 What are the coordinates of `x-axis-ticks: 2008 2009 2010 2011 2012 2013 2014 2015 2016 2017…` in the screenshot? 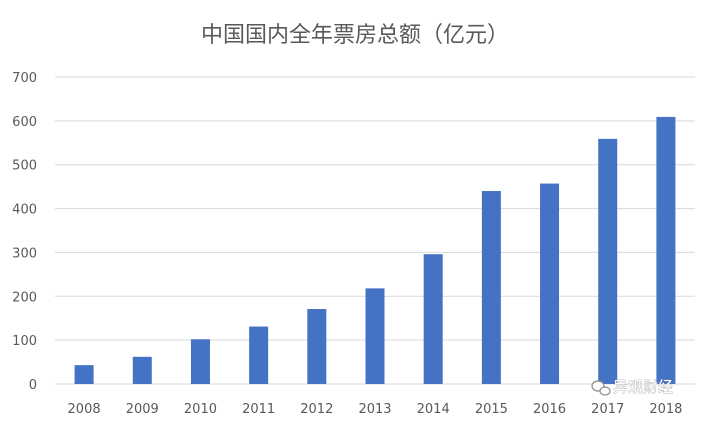 It's located at (375, 409).